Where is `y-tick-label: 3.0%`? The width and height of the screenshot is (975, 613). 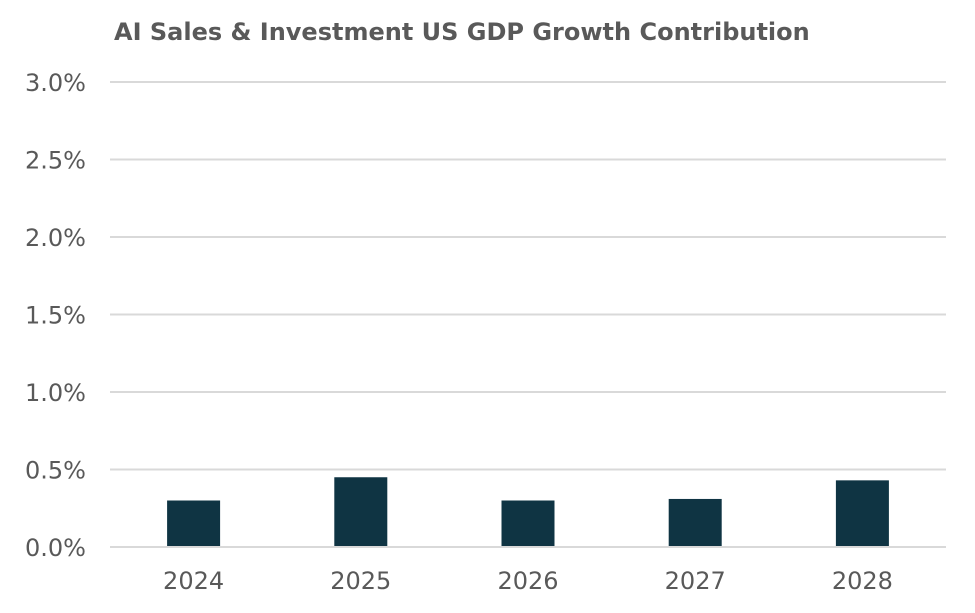
y-tick-label: 3.0% is located at coordinates (55, 83).